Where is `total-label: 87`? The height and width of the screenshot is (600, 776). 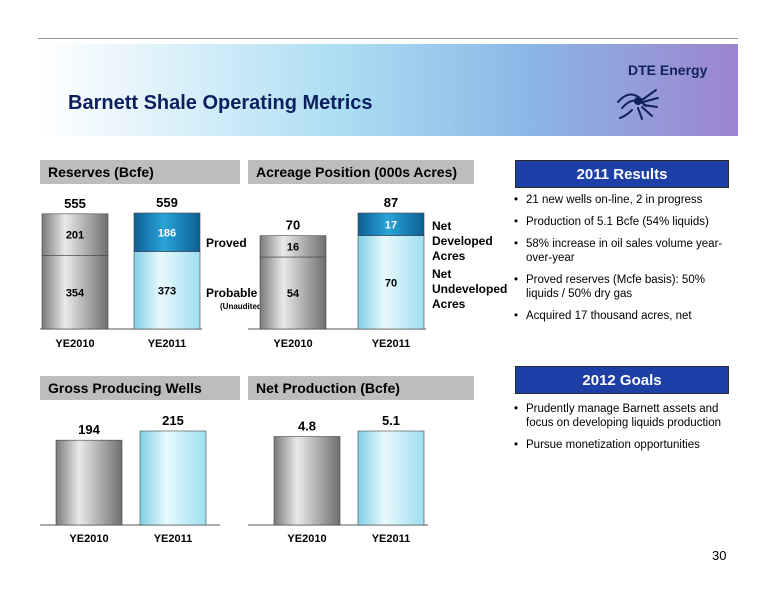
total-label: 87 is located at coordinates (391, 202).